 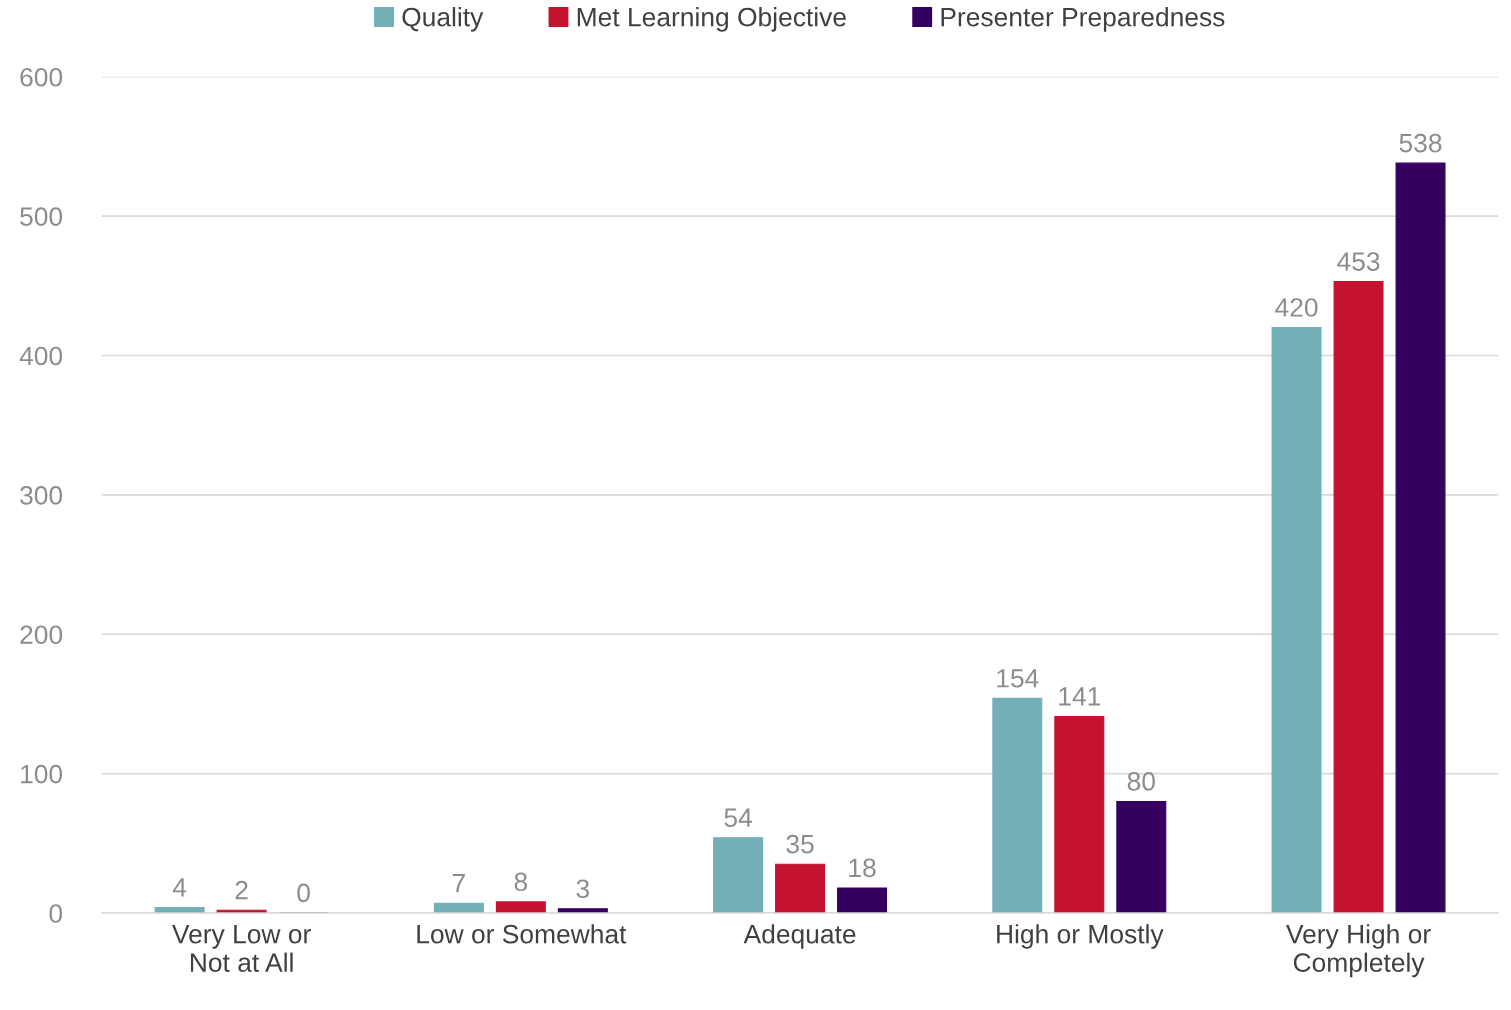 I want to click on data-label: 2, so click(x=241, y=890).